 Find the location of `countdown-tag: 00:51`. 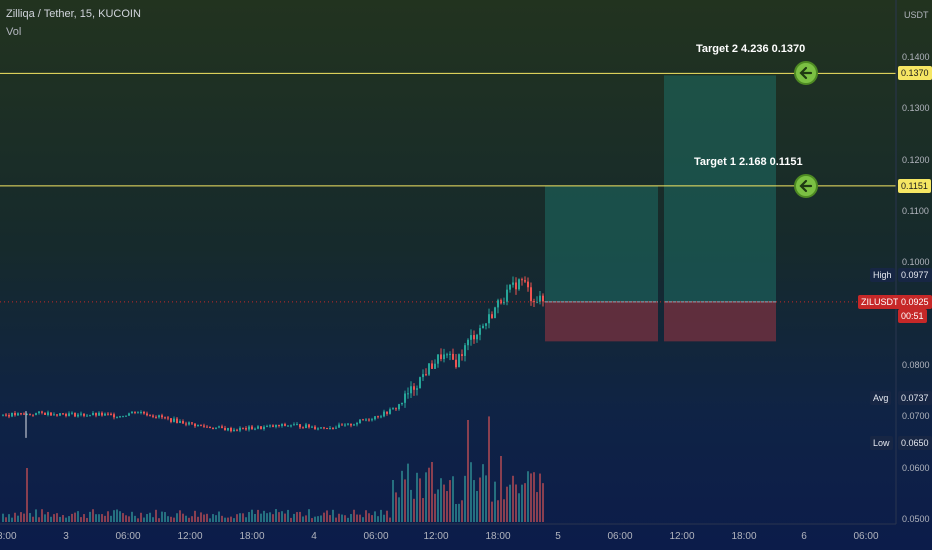

countdown-tag: 00:51 is located at coordinates (912, 315).